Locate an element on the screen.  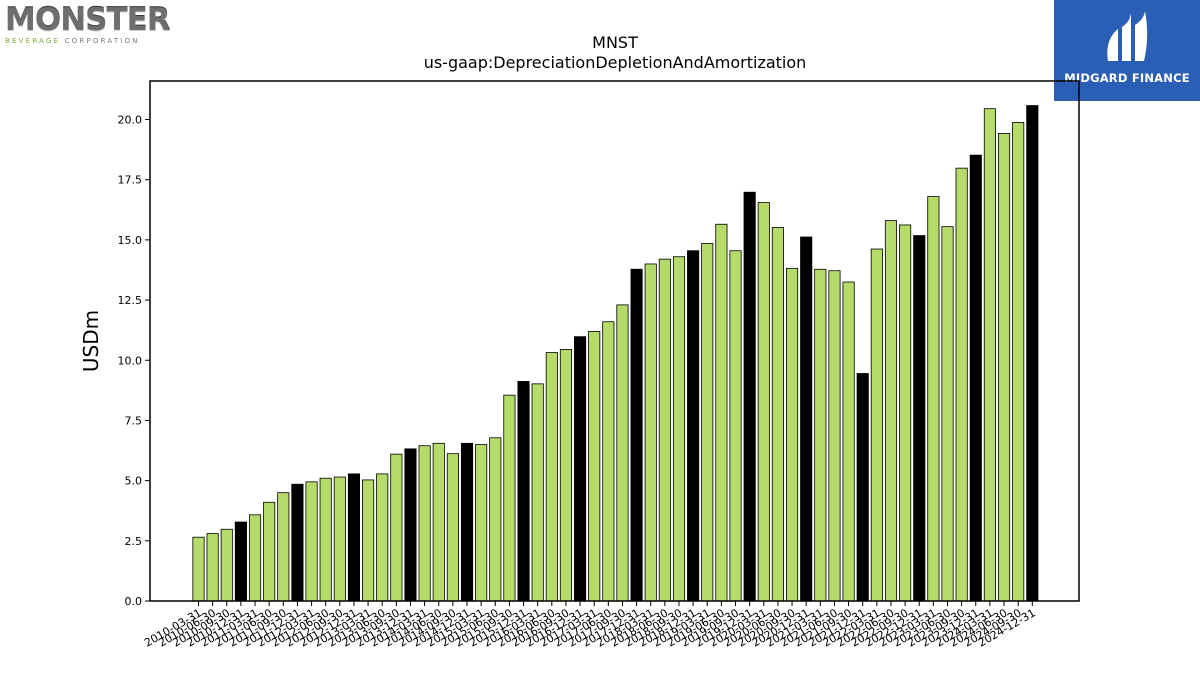
monster-logo: MONSTER BEVERAGE CORPORATION is located at coordinates (88, 24).